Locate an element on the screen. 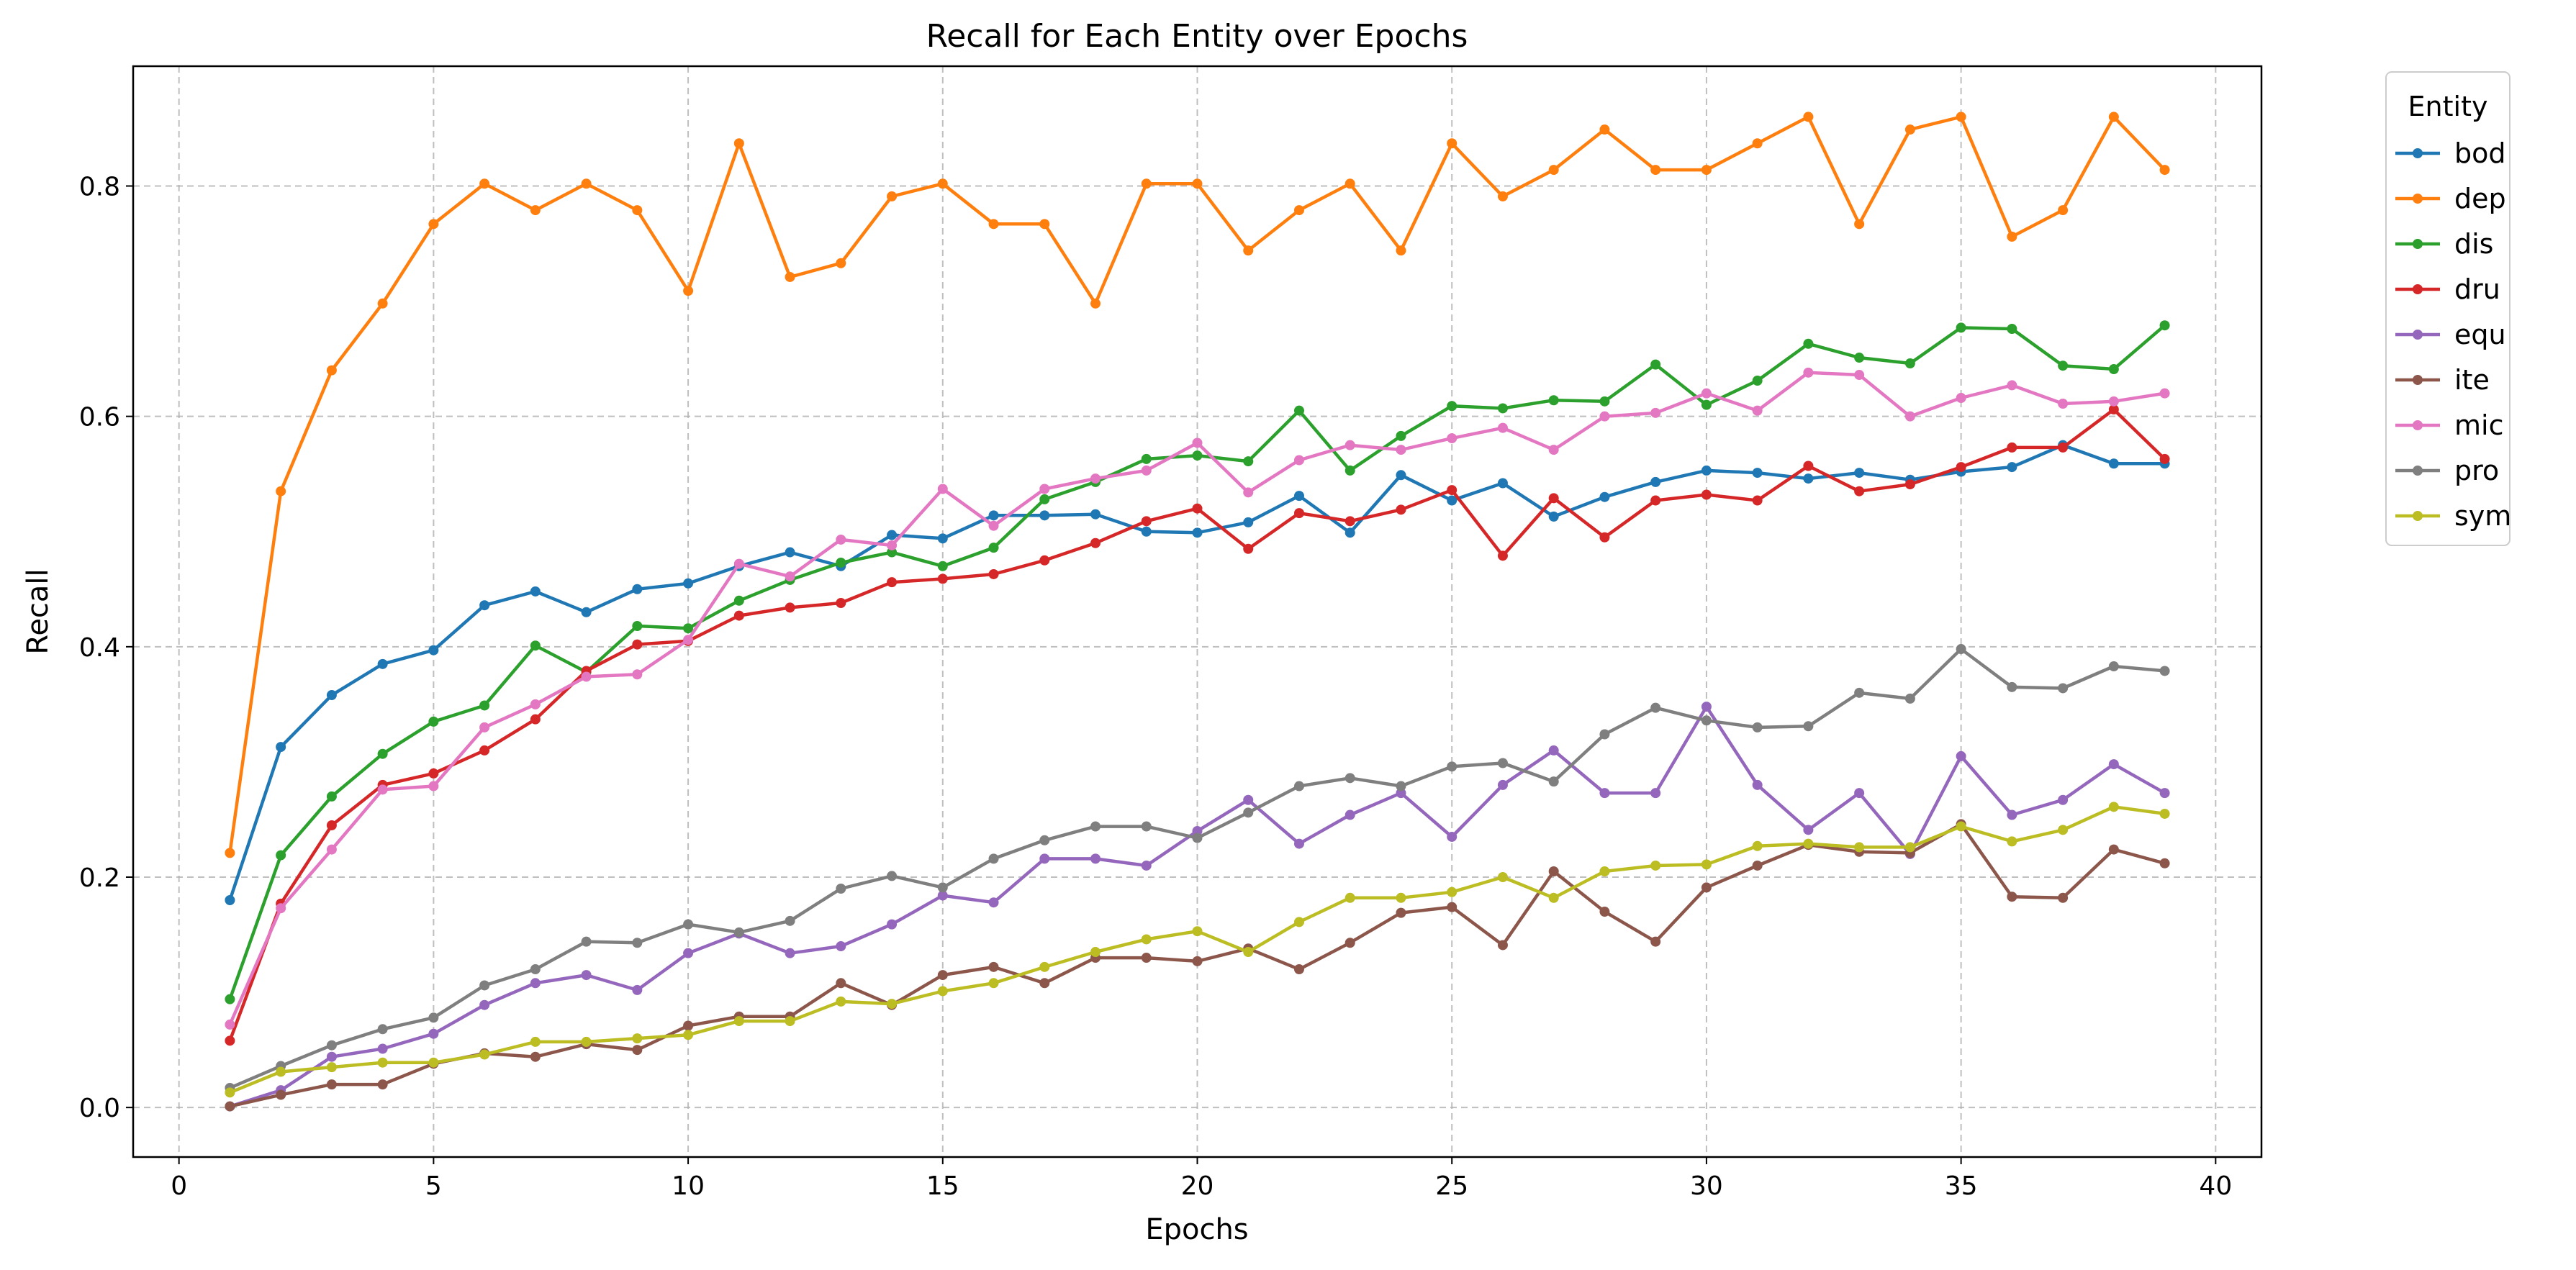  y-tick-label: 0.8 is located at coordinates (99, 187).